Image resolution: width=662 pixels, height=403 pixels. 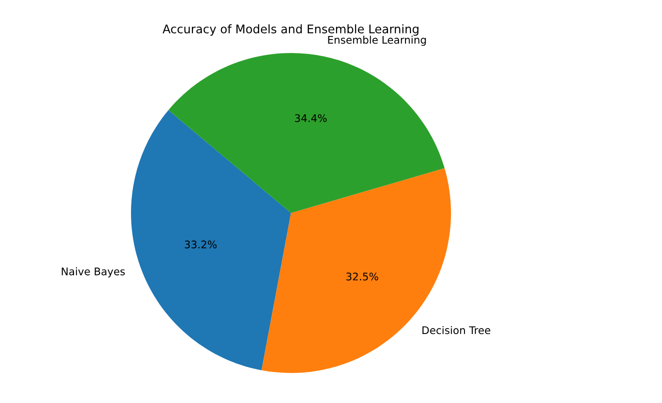 I want to click on slice-label: Naive Bayes, so click(x=93, y=272).